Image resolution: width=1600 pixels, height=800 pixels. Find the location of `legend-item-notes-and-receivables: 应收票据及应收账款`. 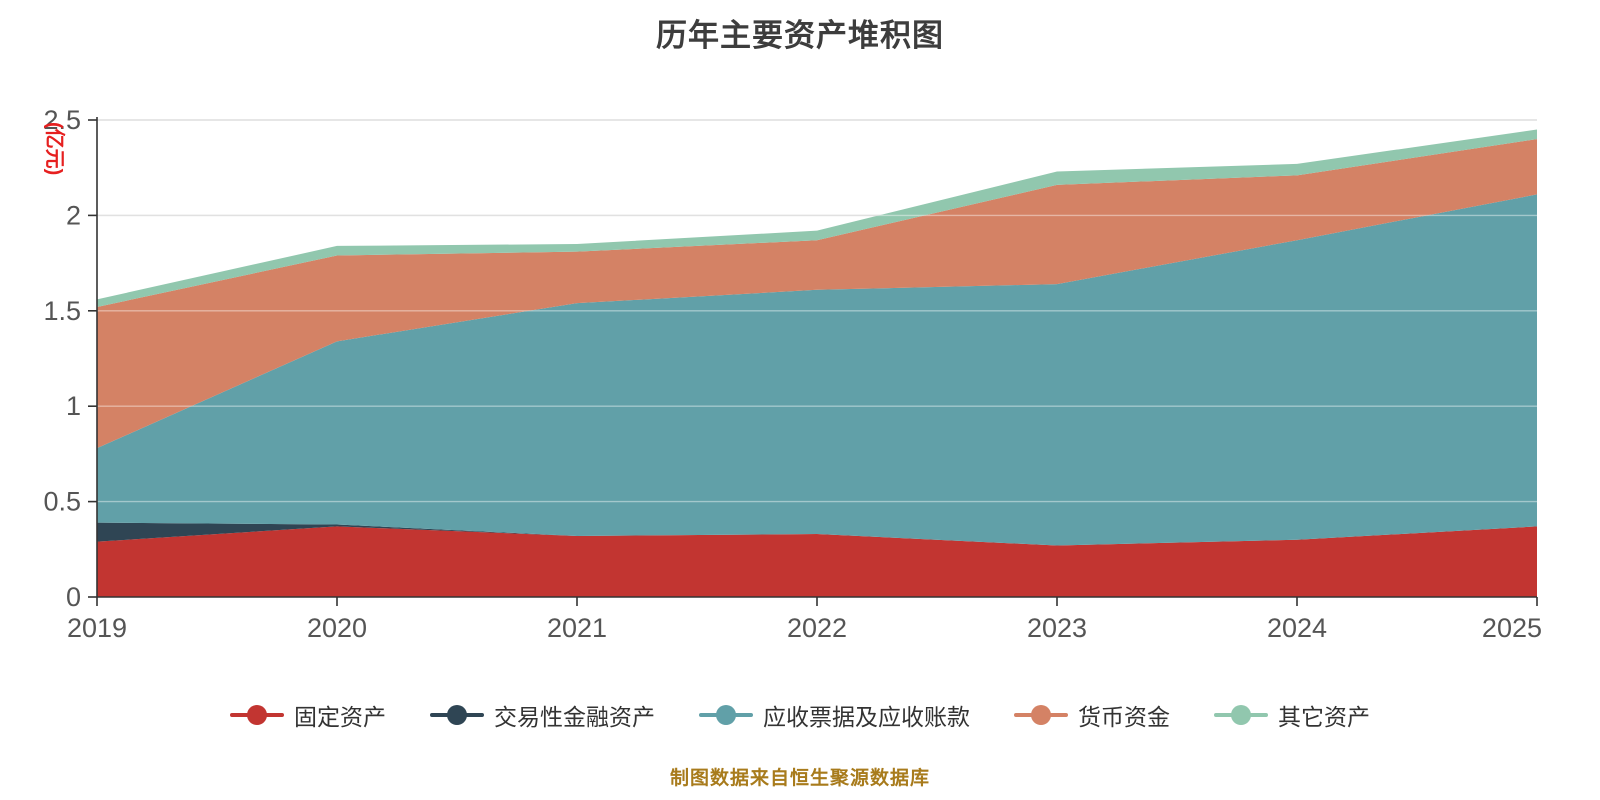

legend-item-notes-and-receivables: 应收票据及应收账款 is located at coordinates (834, 715).